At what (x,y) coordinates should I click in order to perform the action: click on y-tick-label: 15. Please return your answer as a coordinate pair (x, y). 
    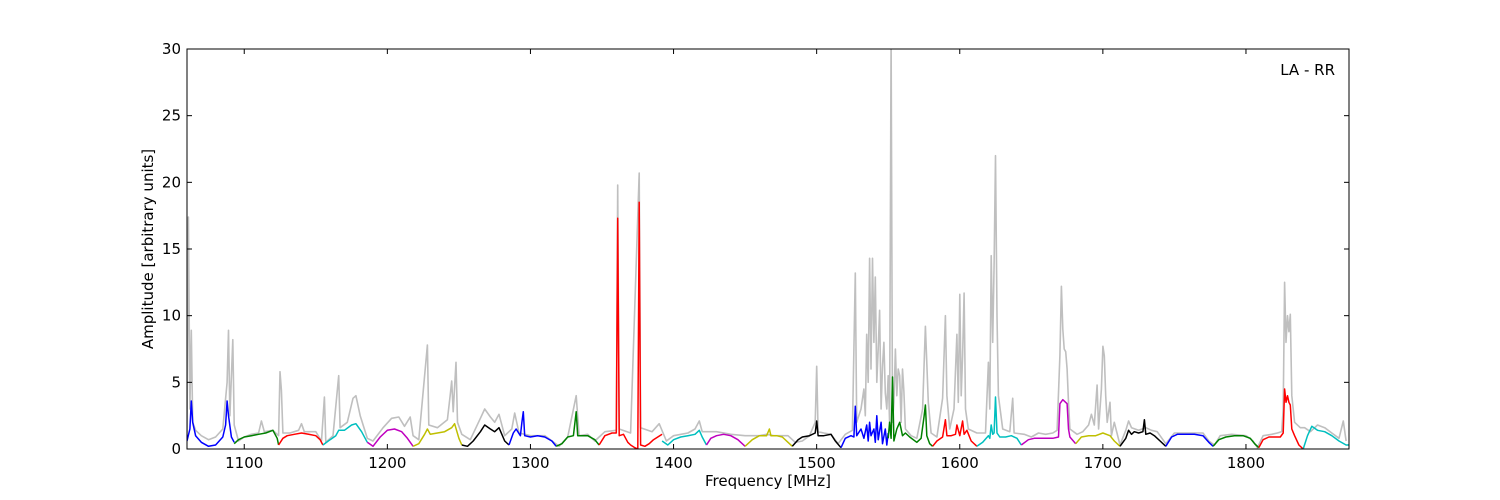
    Looking at the image, I should click on (171, 249).